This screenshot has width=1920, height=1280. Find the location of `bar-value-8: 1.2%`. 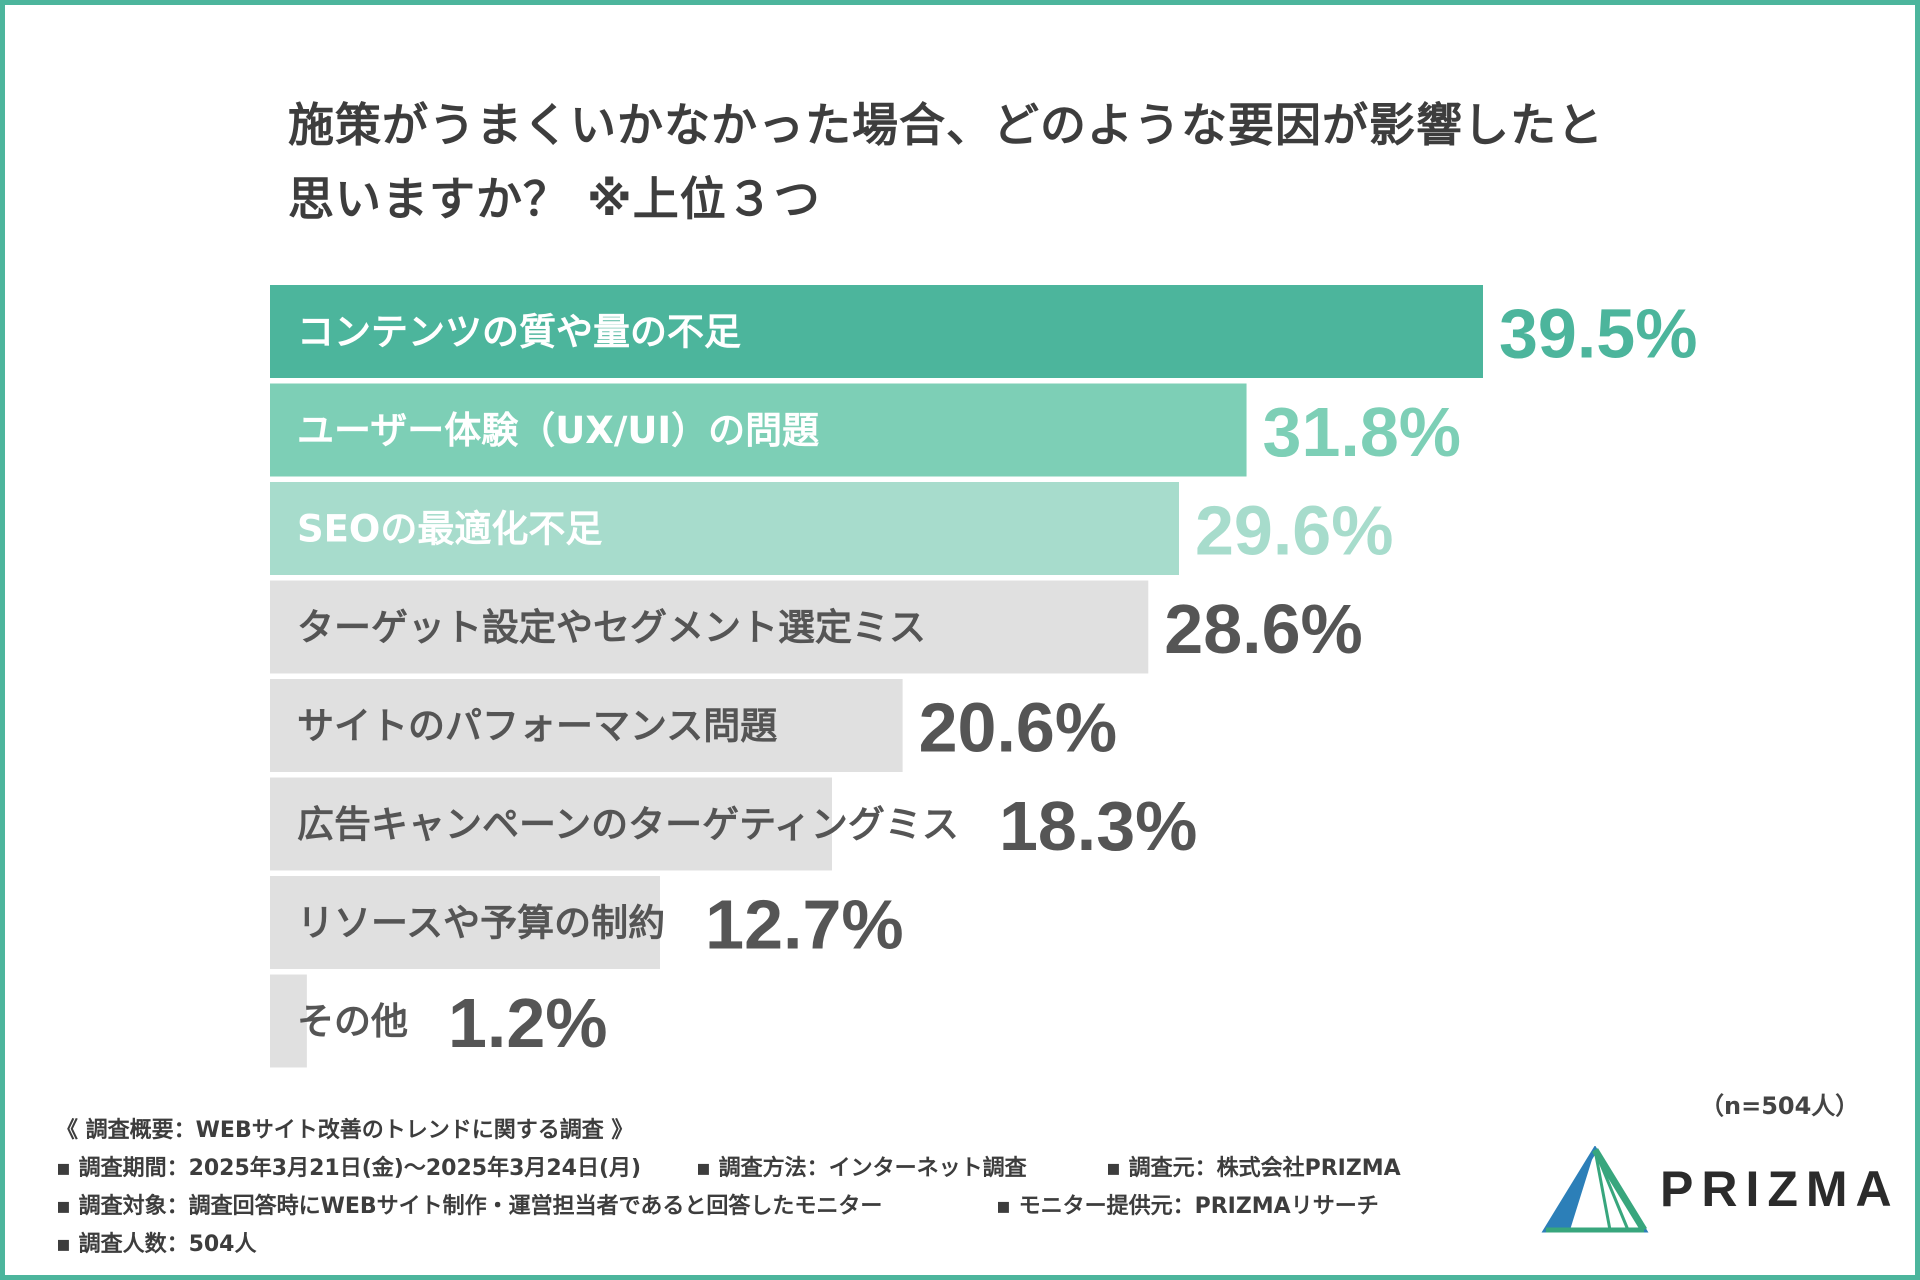

bar-value-8: 1.2% is located at coordinates (528, 1023).